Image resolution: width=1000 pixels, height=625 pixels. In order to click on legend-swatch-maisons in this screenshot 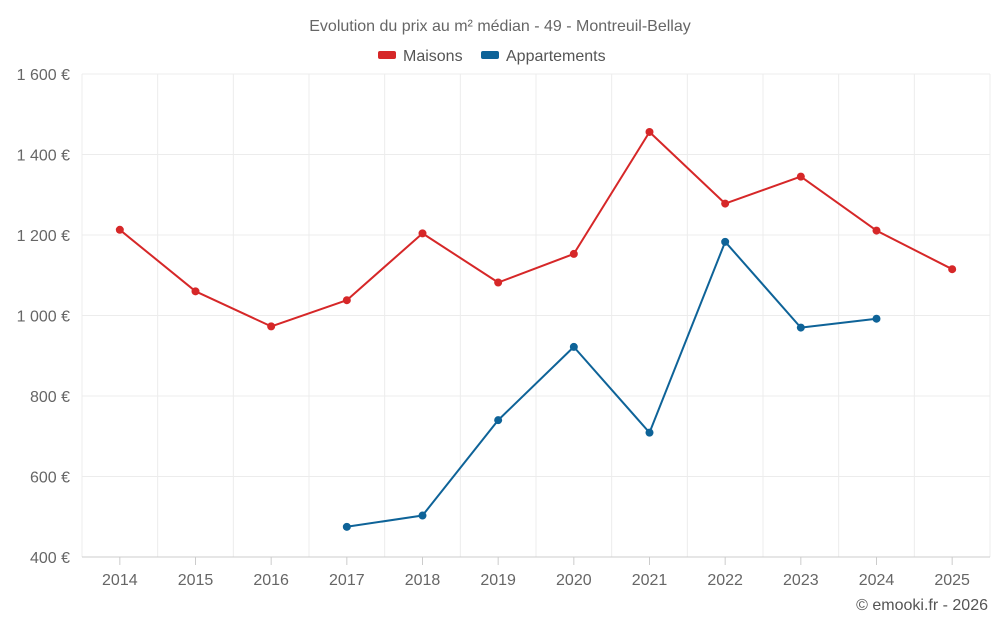, I will do `click(387, 55)`.